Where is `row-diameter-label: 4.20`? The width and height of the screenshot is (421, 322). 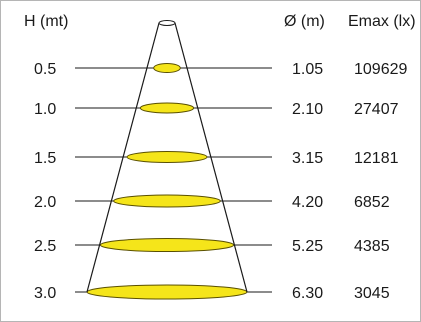
row-diameter-label: 4.20 is located at coordinates (307, 202).